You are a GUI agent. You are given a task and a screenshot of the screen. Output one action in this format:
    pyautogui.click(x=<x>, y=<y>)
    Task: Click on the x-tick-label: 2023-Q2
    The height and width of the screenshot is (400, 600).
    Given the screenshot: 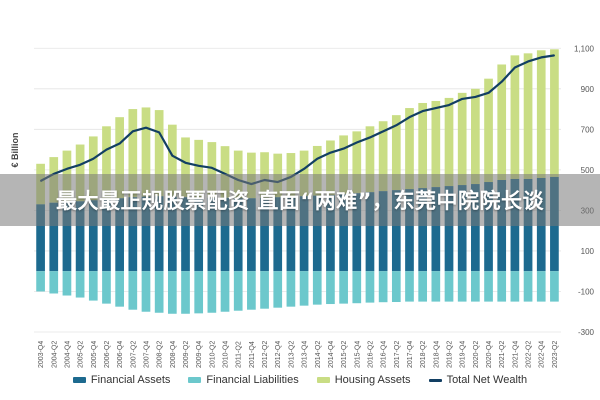 What is the action you would take?
    pyautogui.click(x=555, y=354)
    